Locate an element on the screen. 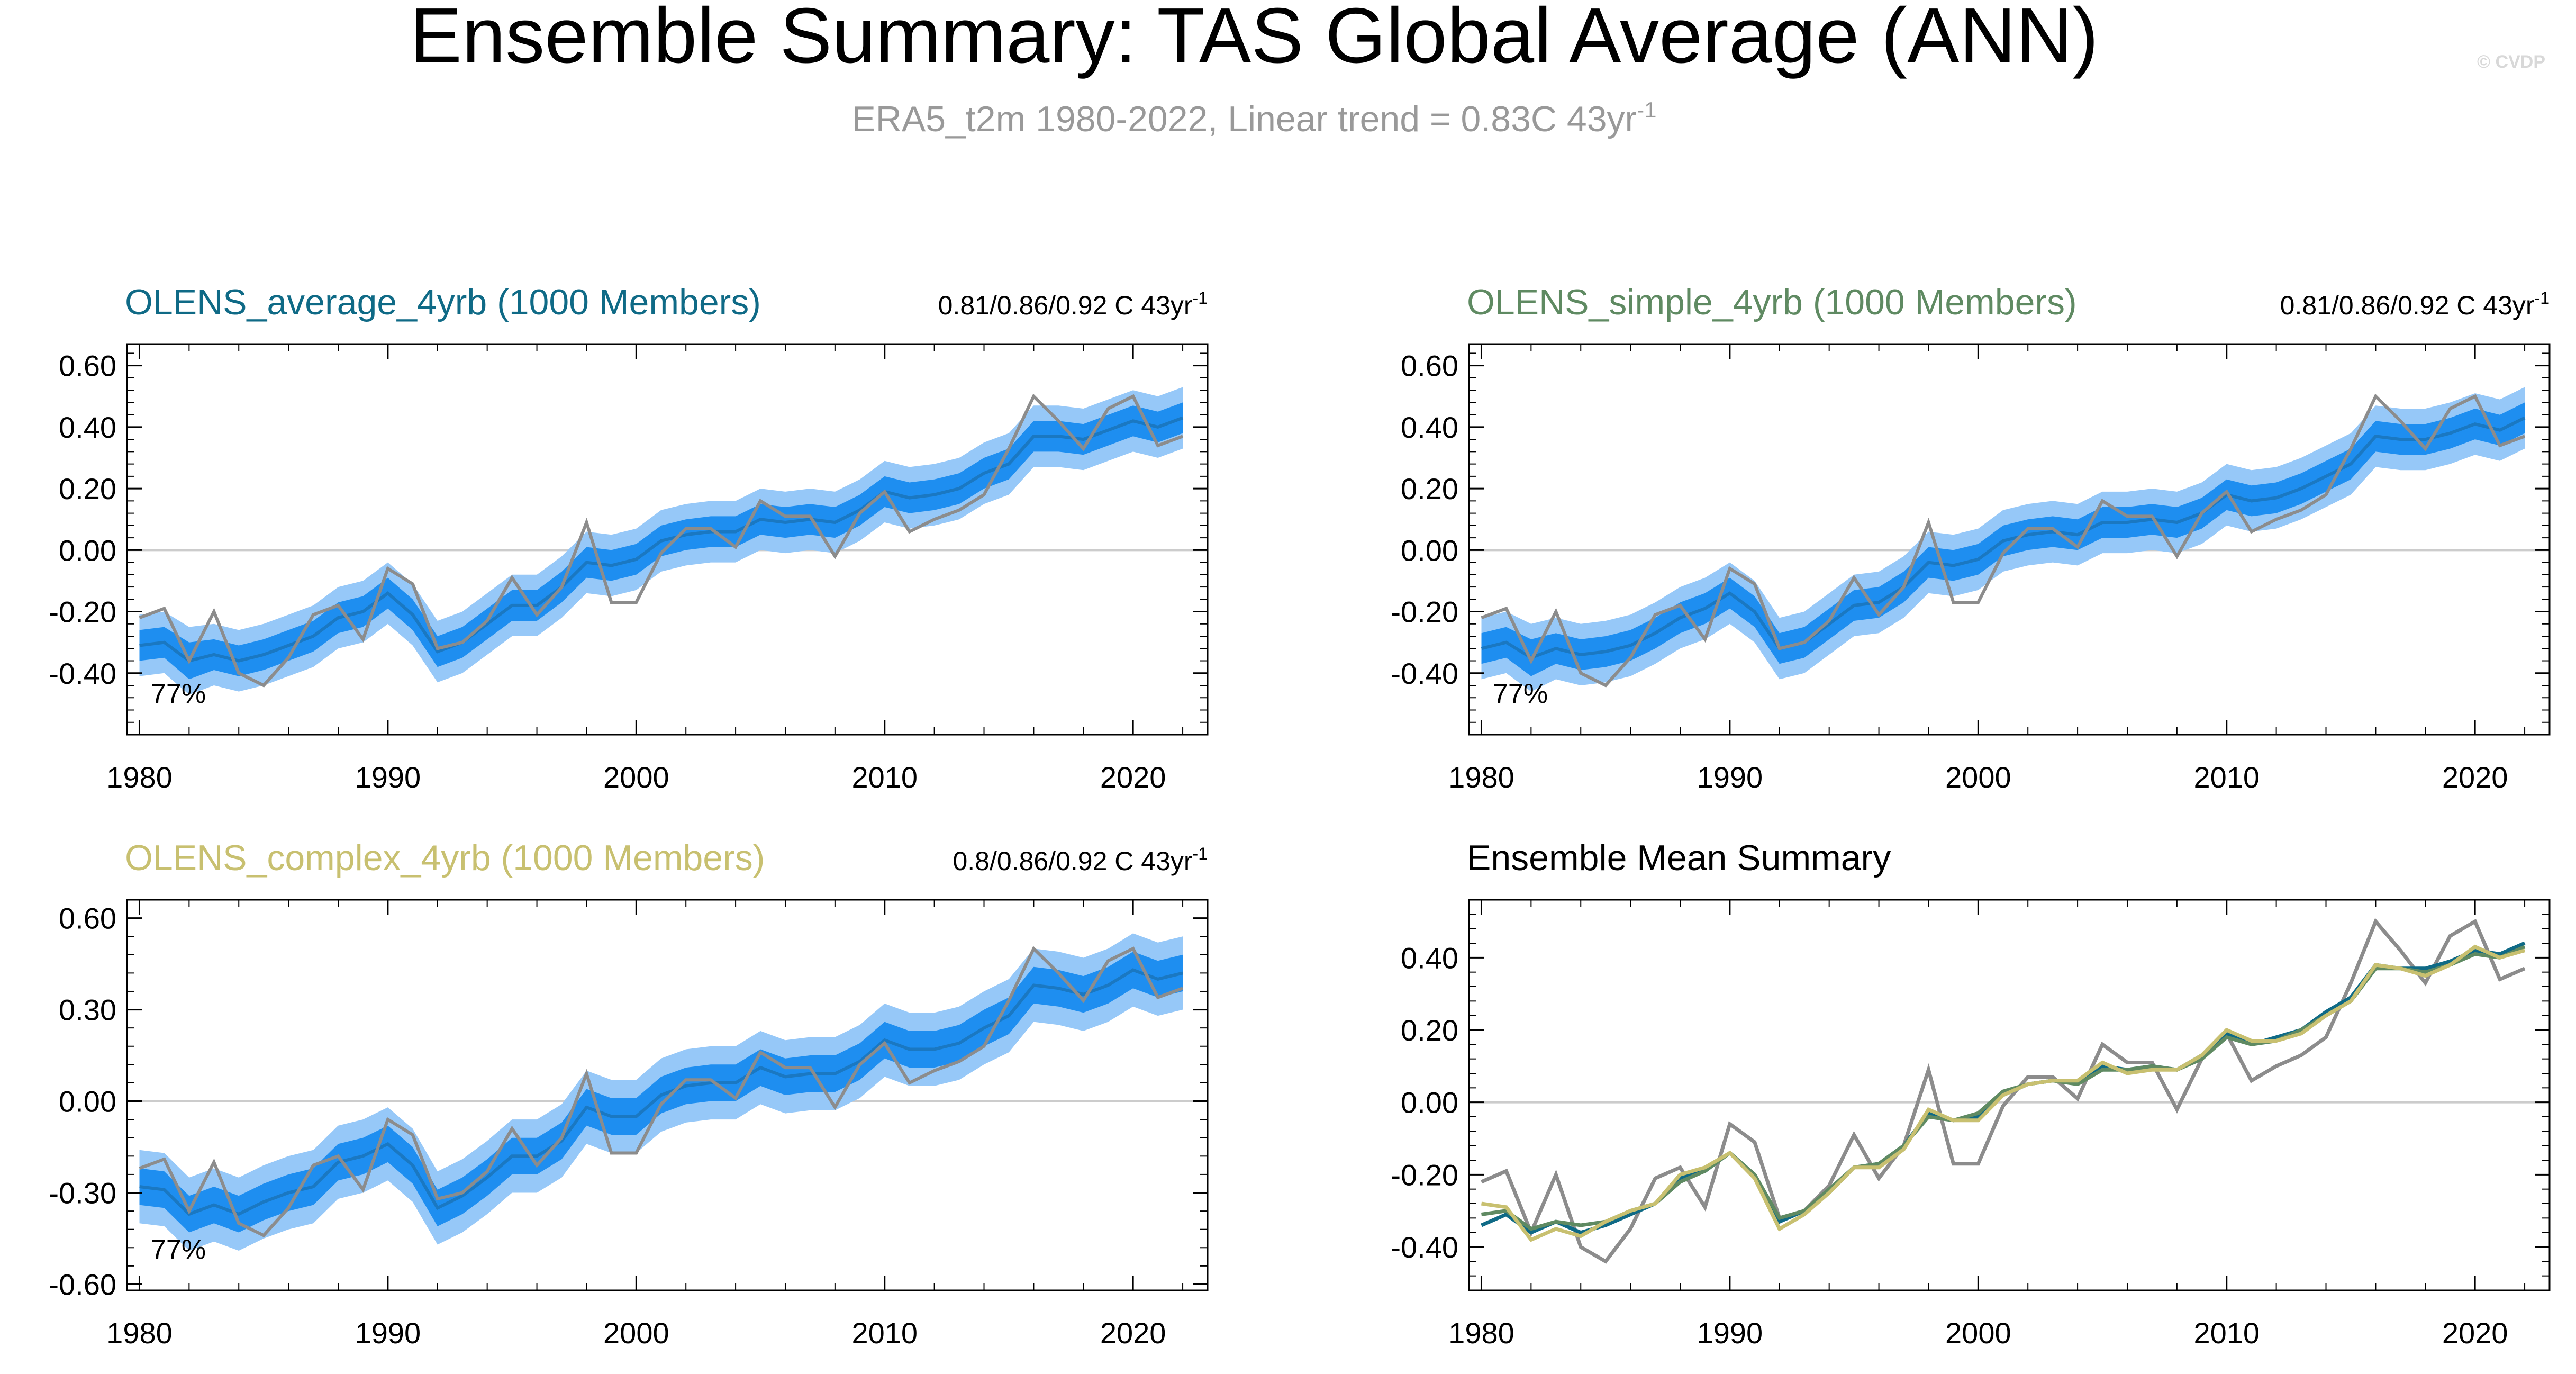 Image resolution: width=2576 pixels, height=1374 pixels. trend-value: 0.8/0.86/0.92 C 43yr is located at coordinates (1072, 861).